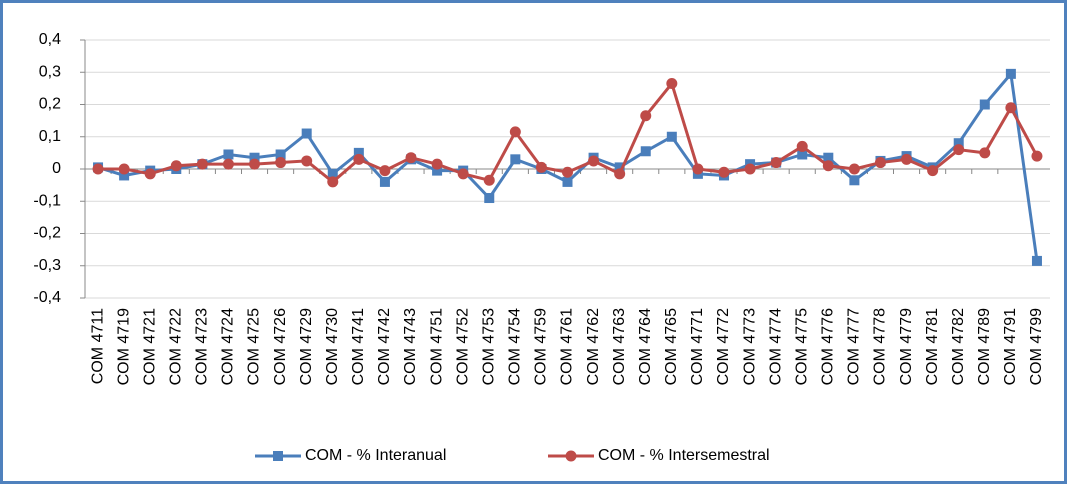 The height and width of the screenshot is (484, 1067). Describe the element at coordinates (645, 346) in the screenshot. I see `x-tick-label: COM 4764` at that location.